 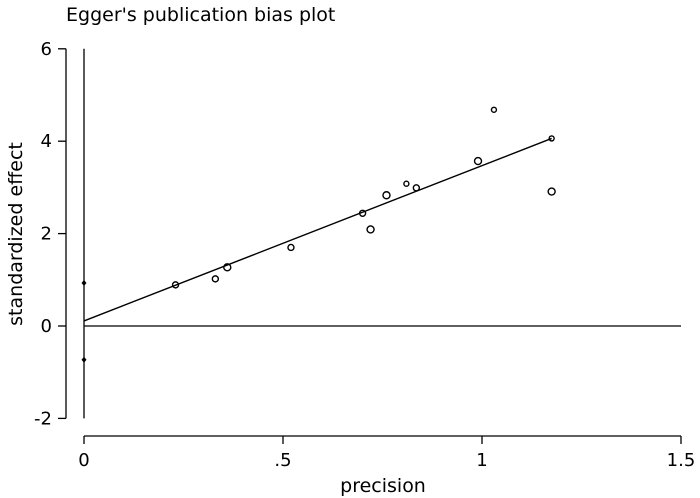 I want to click on x-tick-label: .5, so click(x=282, y=460).